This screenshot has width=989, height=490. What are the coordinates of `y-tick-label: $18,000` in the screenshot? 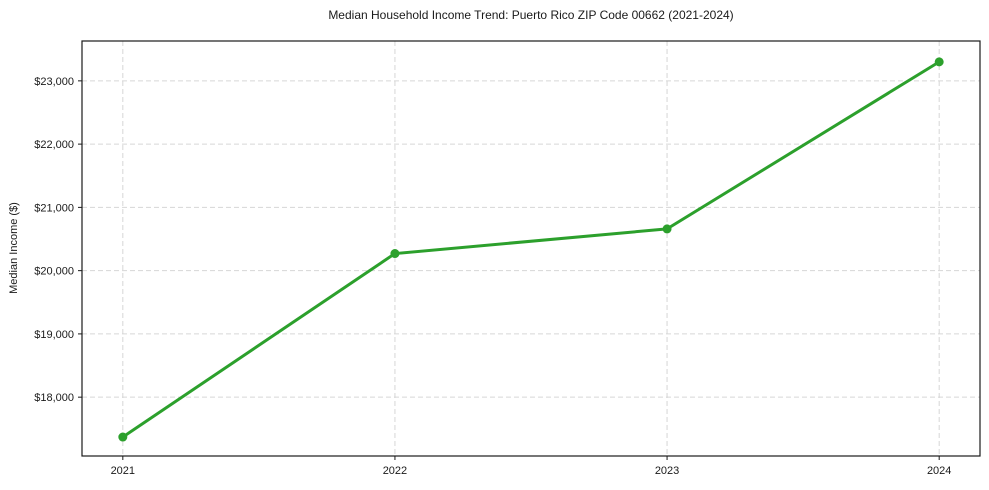 It's located at (54, 398).